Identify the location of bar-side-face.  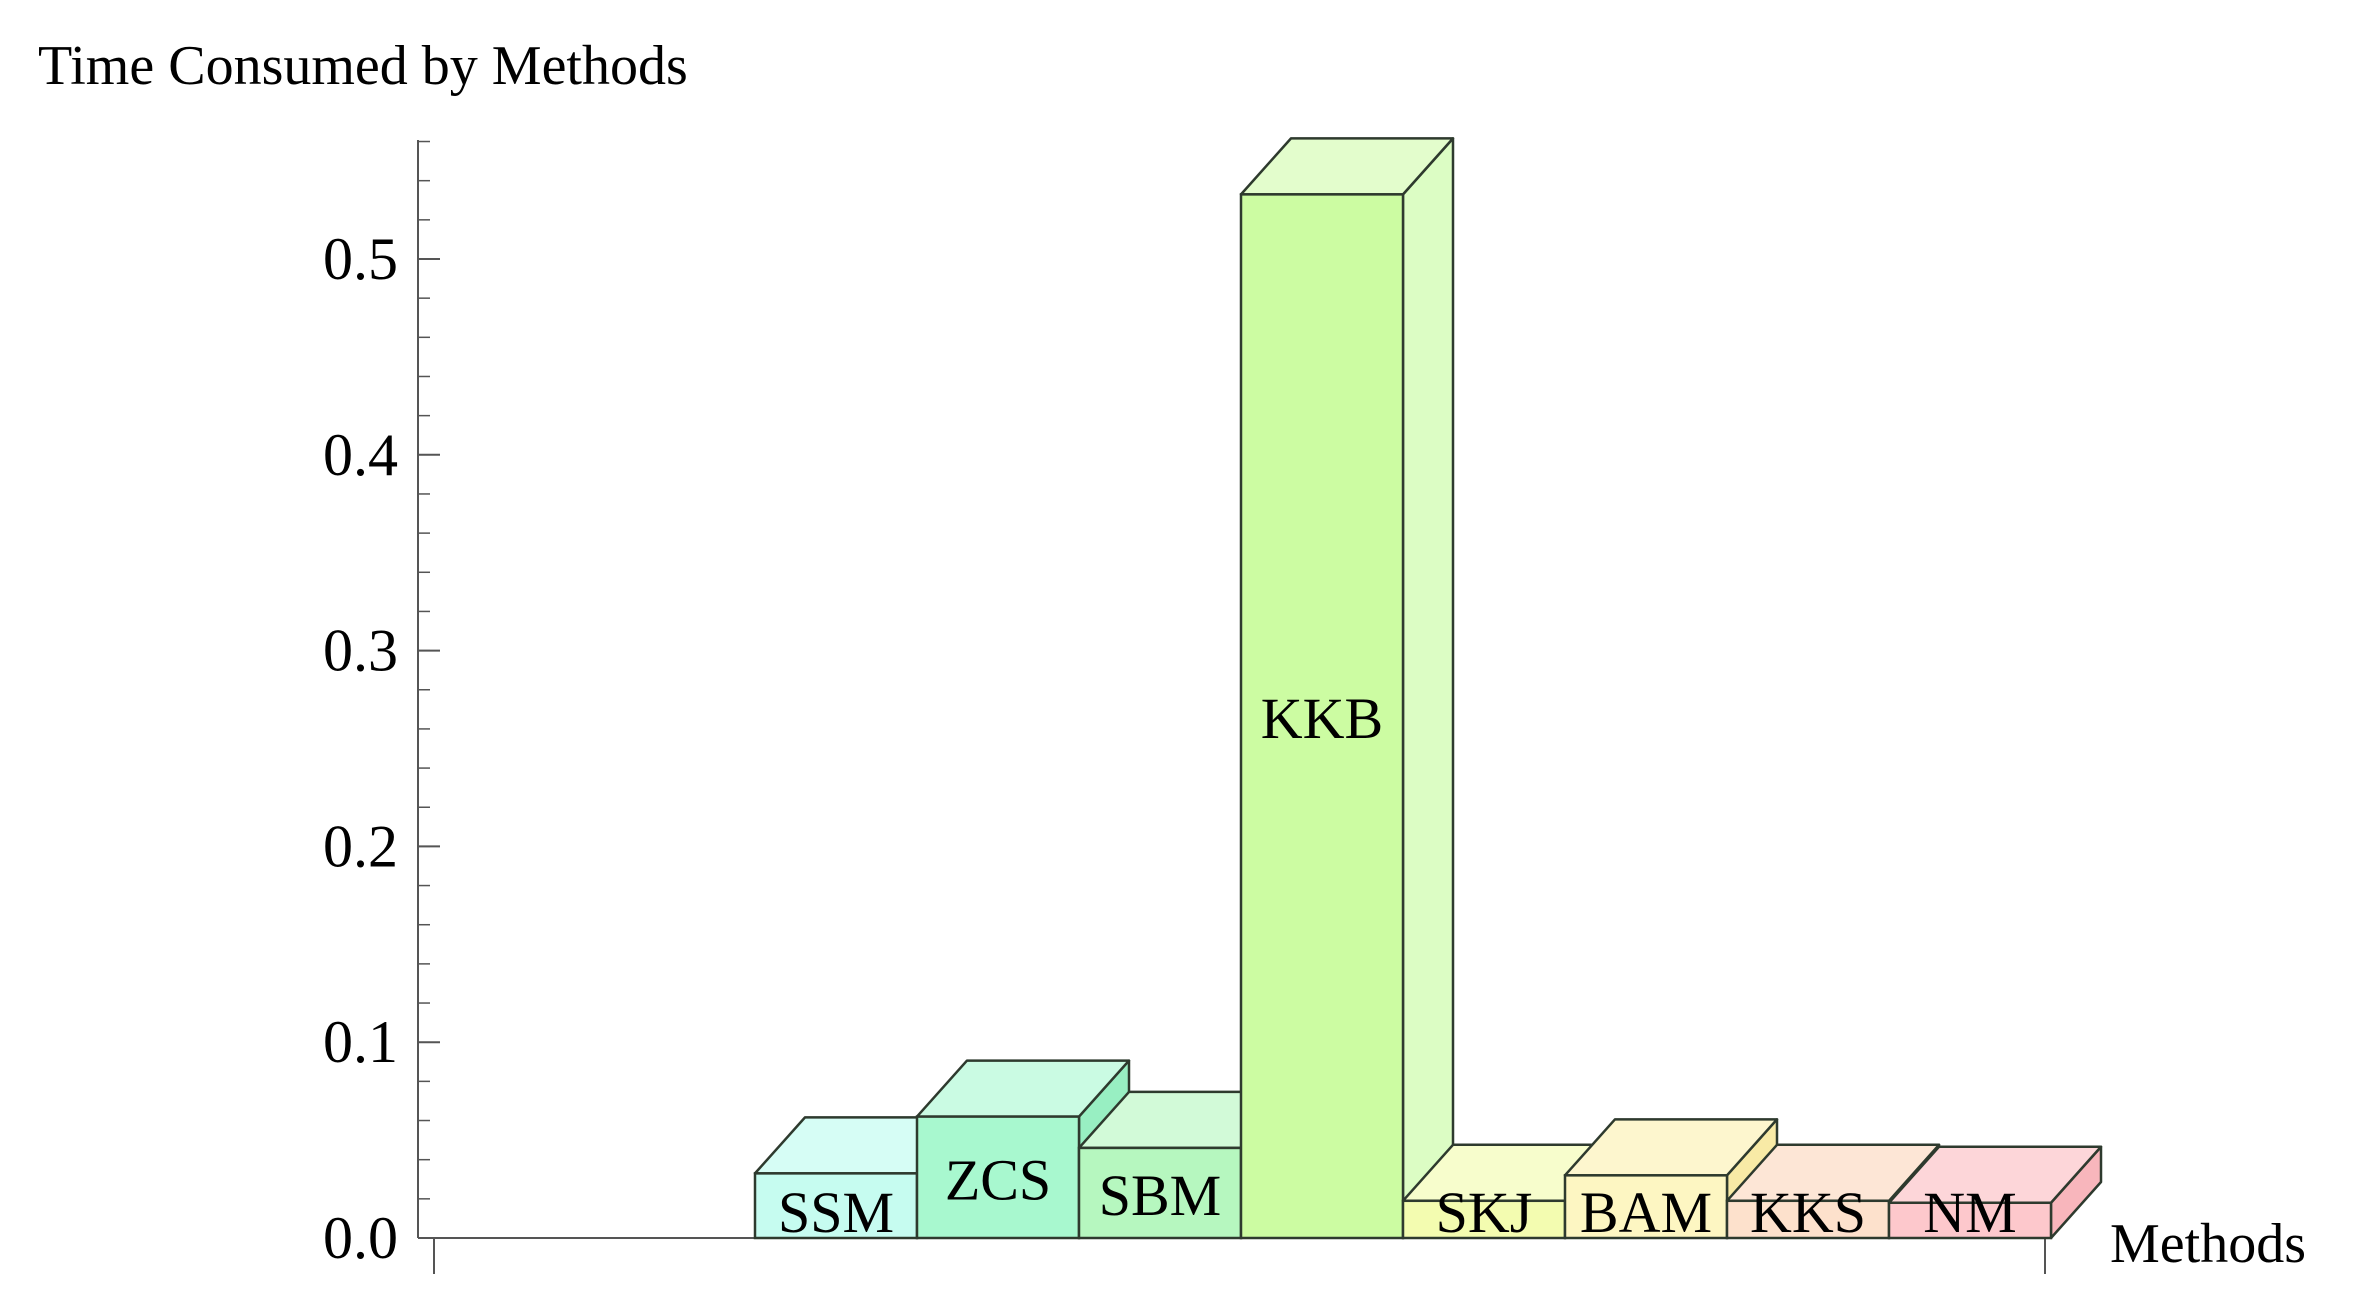
(1428, 688).